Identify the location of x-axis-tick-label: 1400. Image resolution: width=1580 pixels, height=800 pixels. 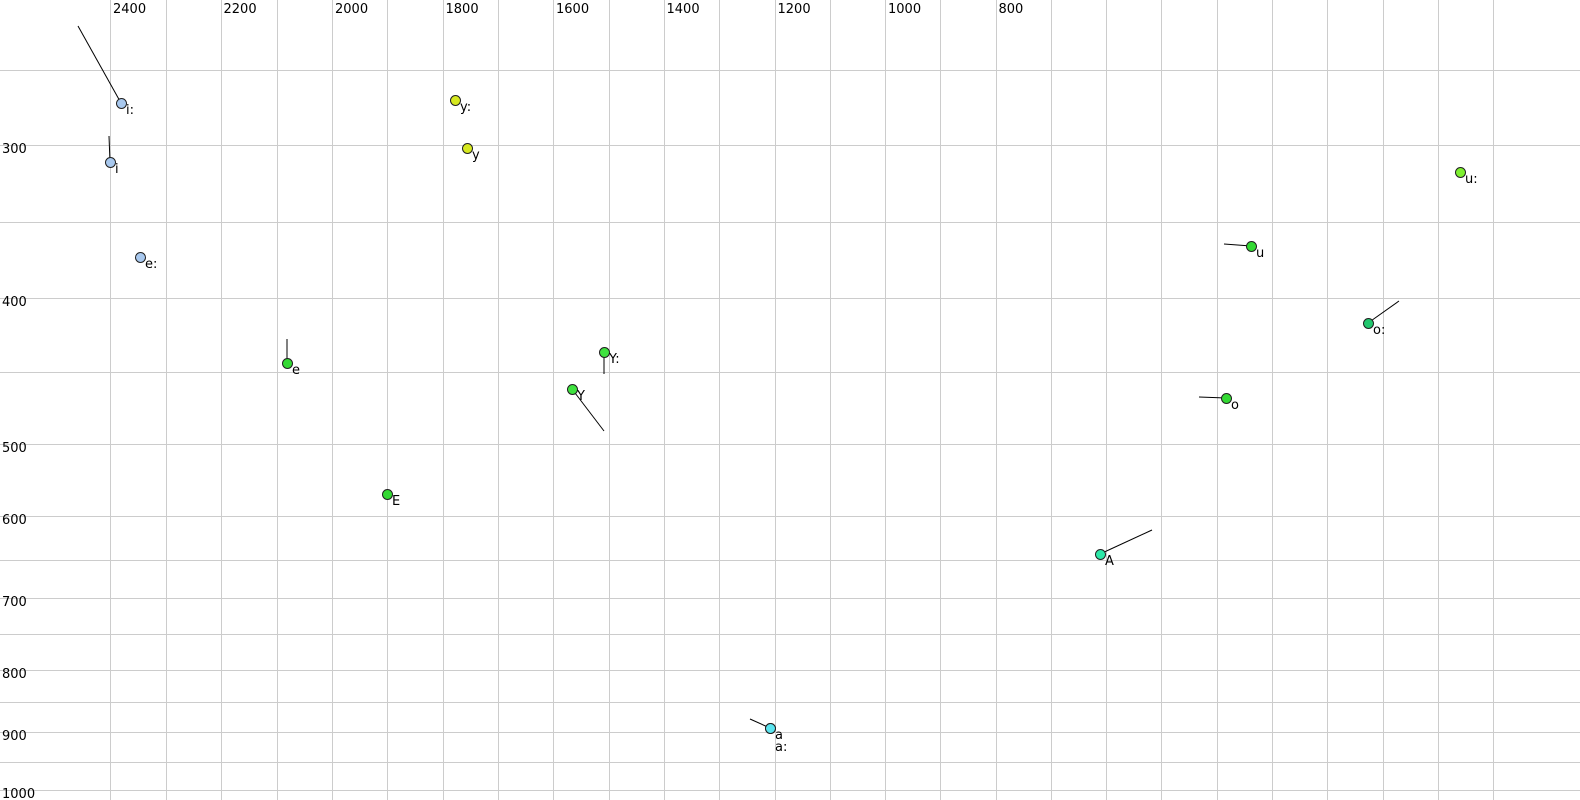
(683, 9).